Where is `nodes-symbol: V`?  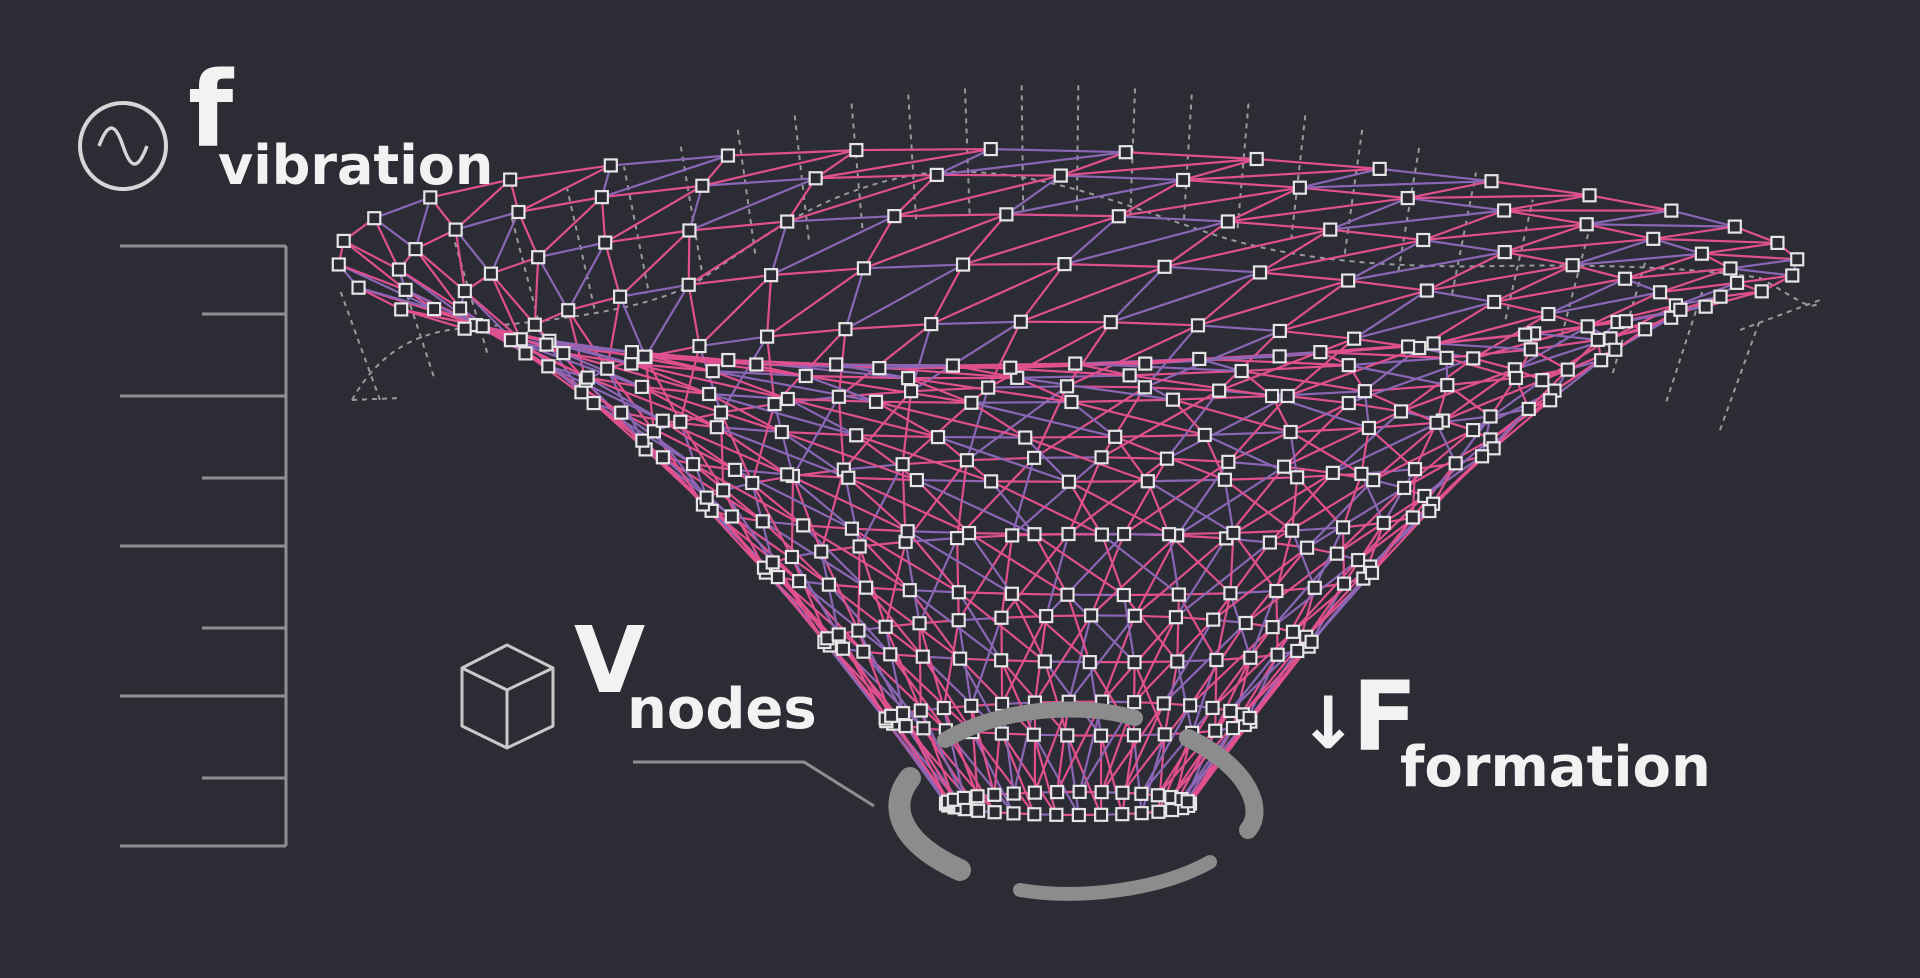 nodes-symbol: V is located at coordinates (609, 660).